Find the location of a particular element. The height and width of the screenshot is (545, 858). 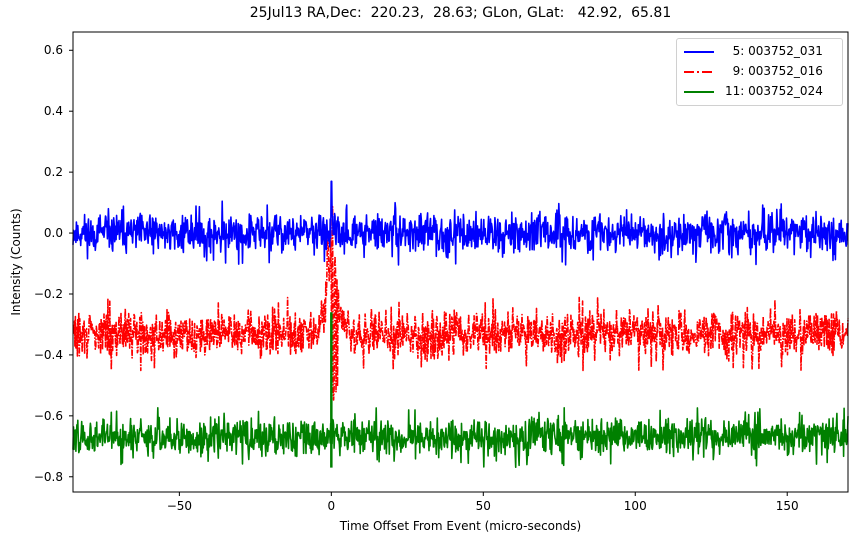

legend-item: 9: 003752_016 is located at coordinates (759, 72).